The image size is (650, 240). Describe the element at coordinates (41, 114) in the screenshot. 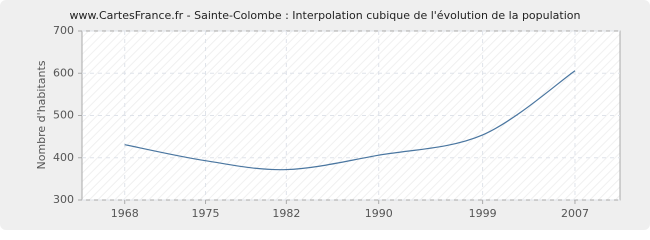

I see `y-axis-label: Nombre d'habitants` at that location.